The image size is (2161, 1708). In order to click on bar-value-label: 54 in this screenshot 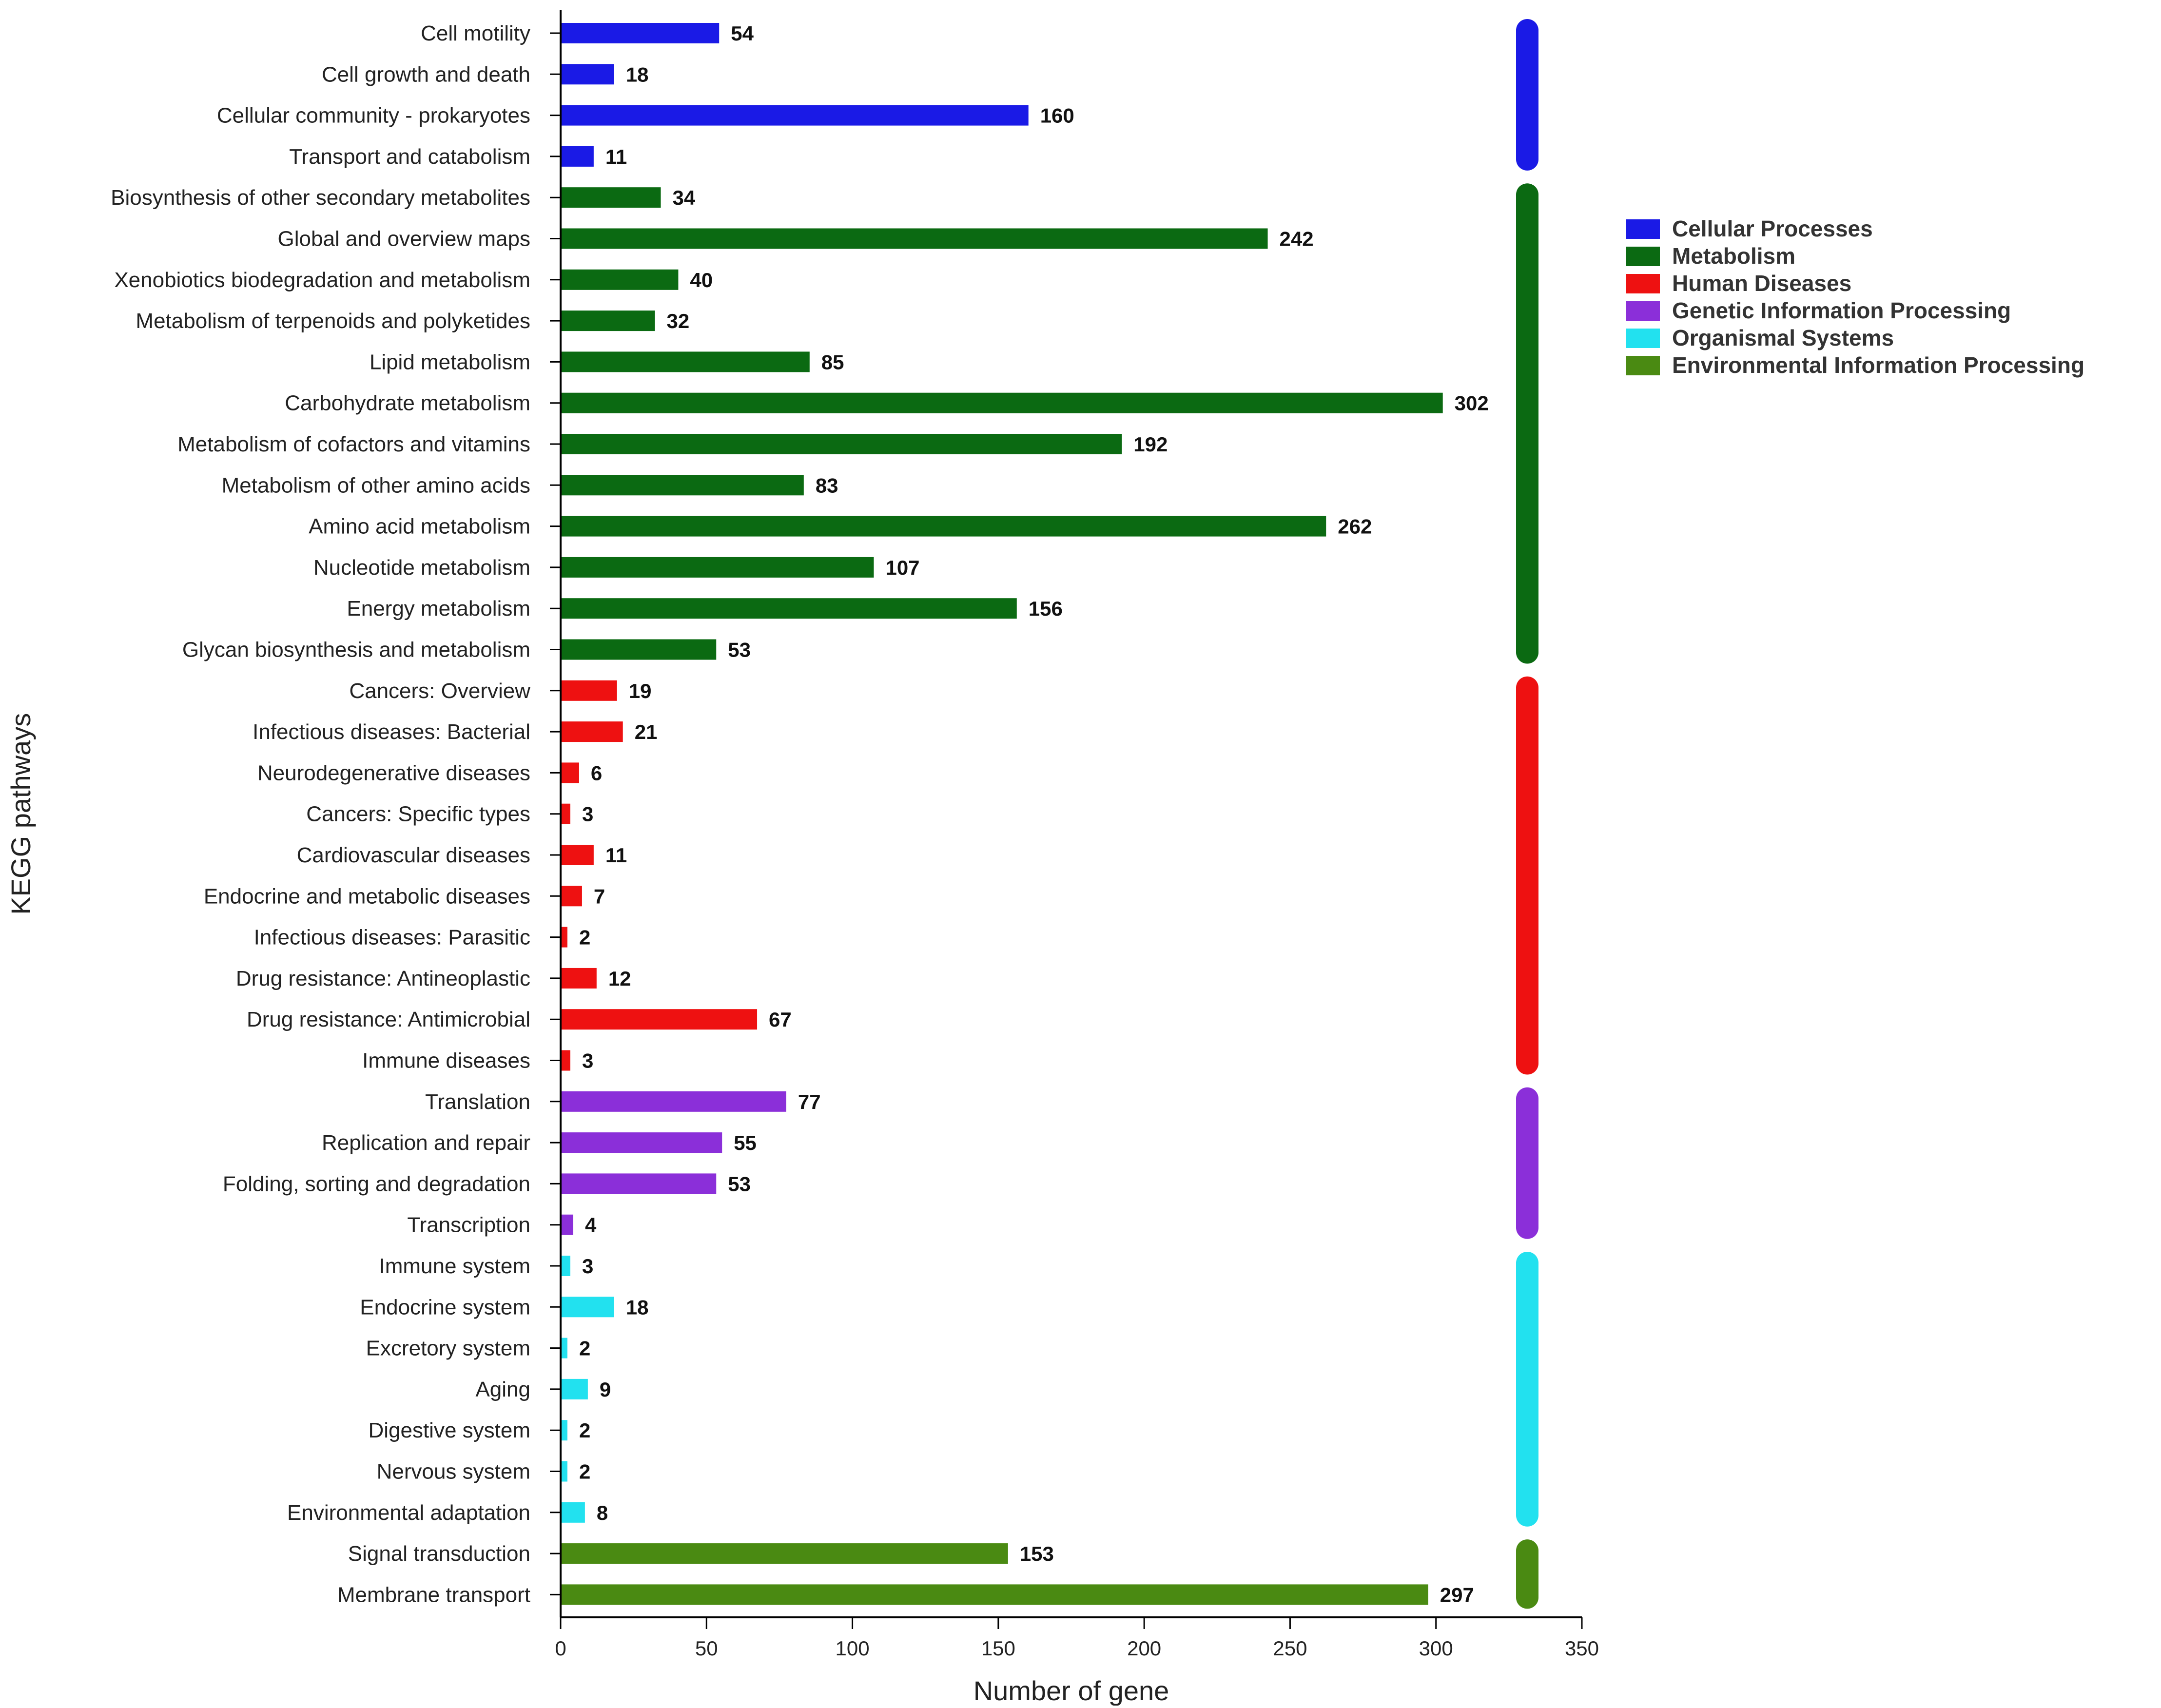, I will do `click(742, 33)`.